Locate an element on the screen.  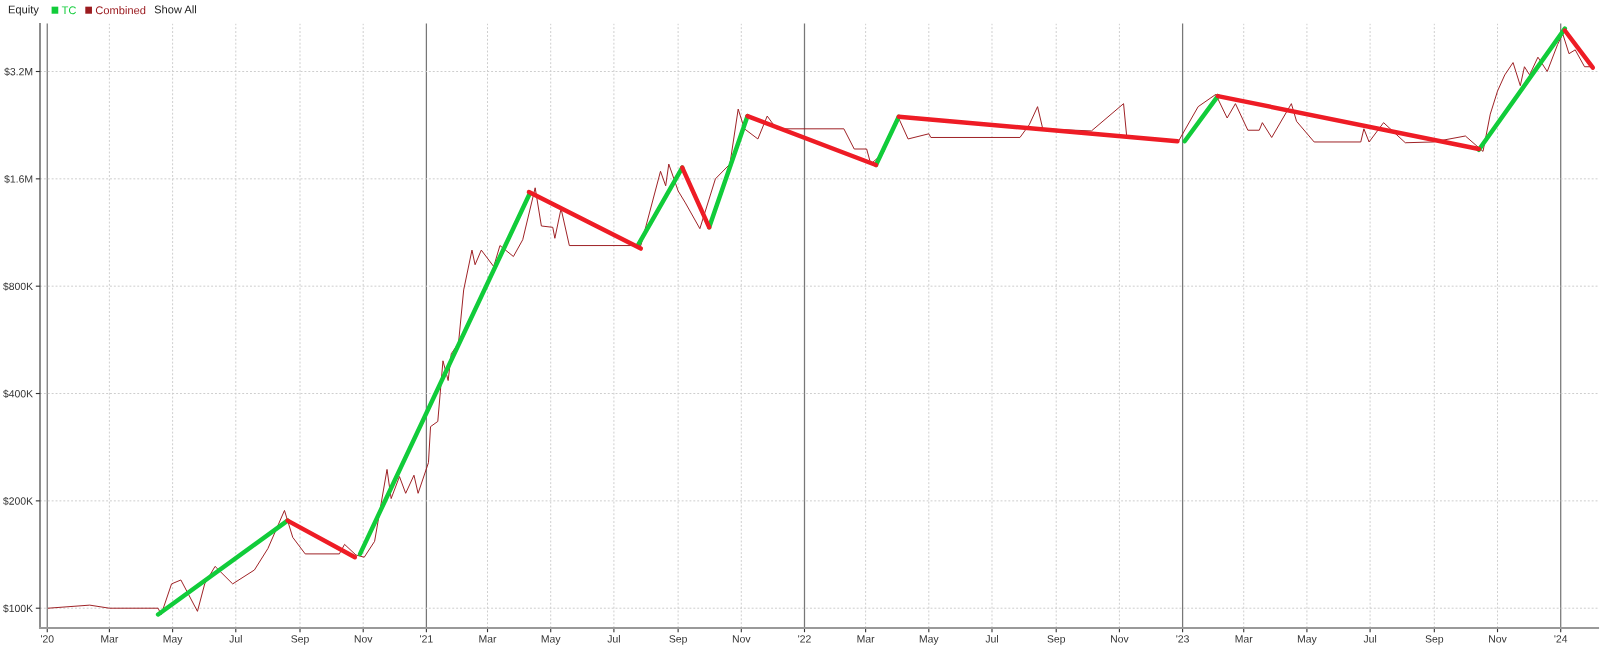
text: Show All is located at coordinates (175, 9).